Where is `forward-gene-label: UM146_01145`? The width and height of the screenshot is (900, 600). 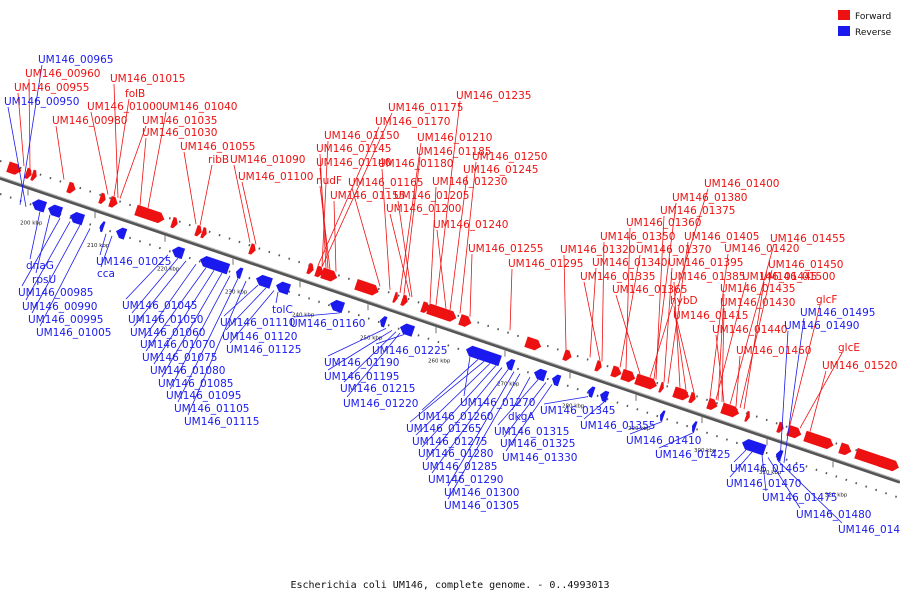
forward-gene-label: UM146_01145 is located at coordinates (353, 149).